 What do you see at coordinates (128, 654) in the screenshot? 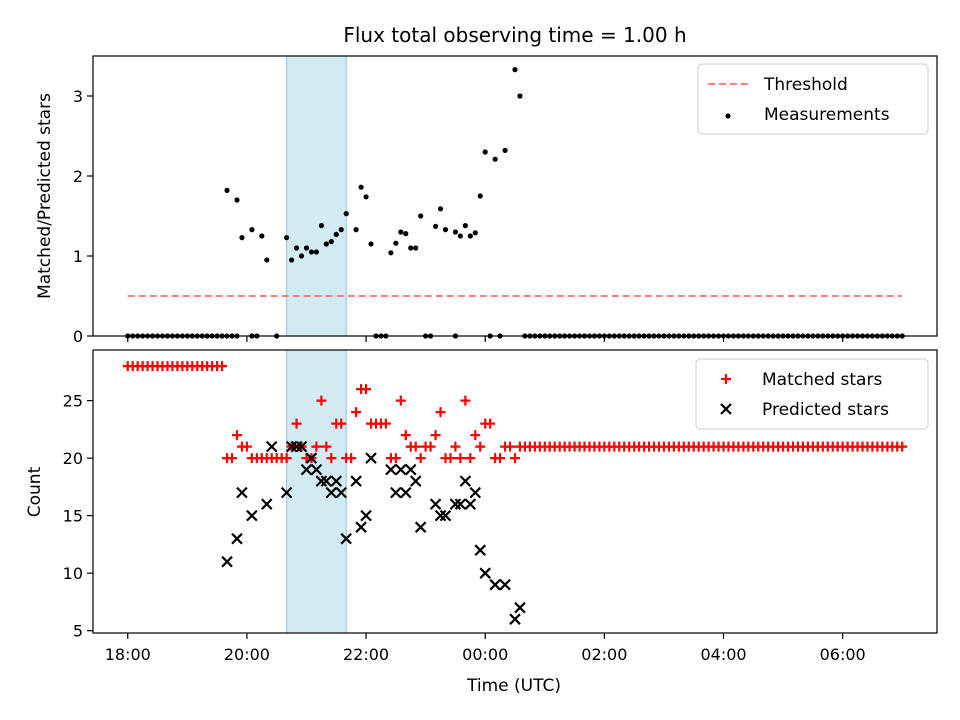
I see `x-tick-label: 18:00` at bounding box center [128, 654].